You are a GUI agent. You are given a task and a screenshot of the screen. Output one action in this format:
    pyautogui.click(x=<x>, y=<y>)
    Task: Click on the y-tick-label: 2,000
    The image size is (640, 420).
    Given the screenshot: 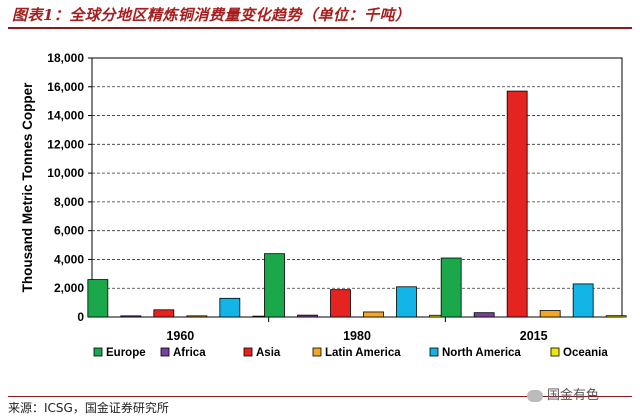 What is the action you would take?
    pyautogui.click(x=69, y=288)
    